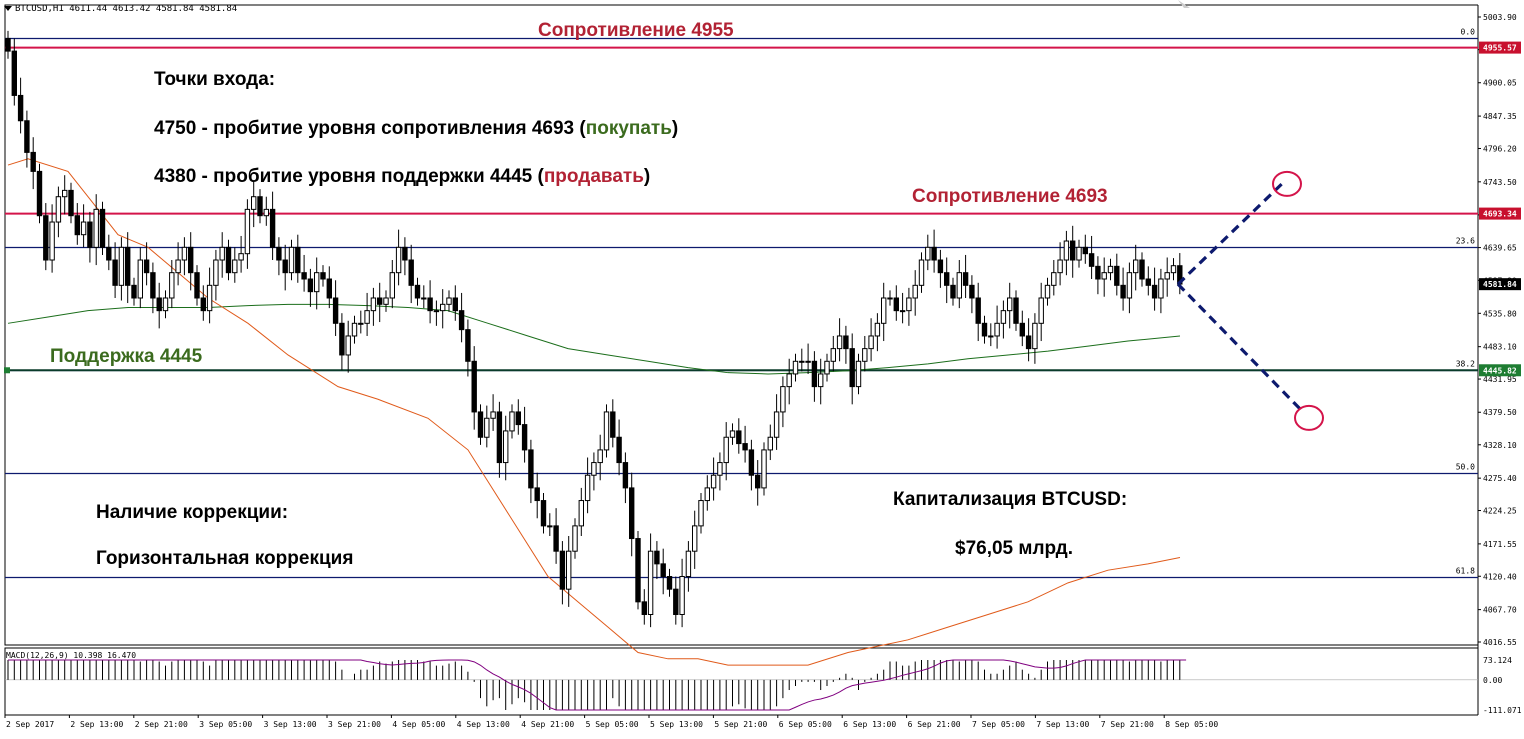 The image size is (1524, 739). What do you see at coordinates (1500, 544) in the screenshot?
I see `price-tick-label: 4171.55` at bounding box center [1500, 544].